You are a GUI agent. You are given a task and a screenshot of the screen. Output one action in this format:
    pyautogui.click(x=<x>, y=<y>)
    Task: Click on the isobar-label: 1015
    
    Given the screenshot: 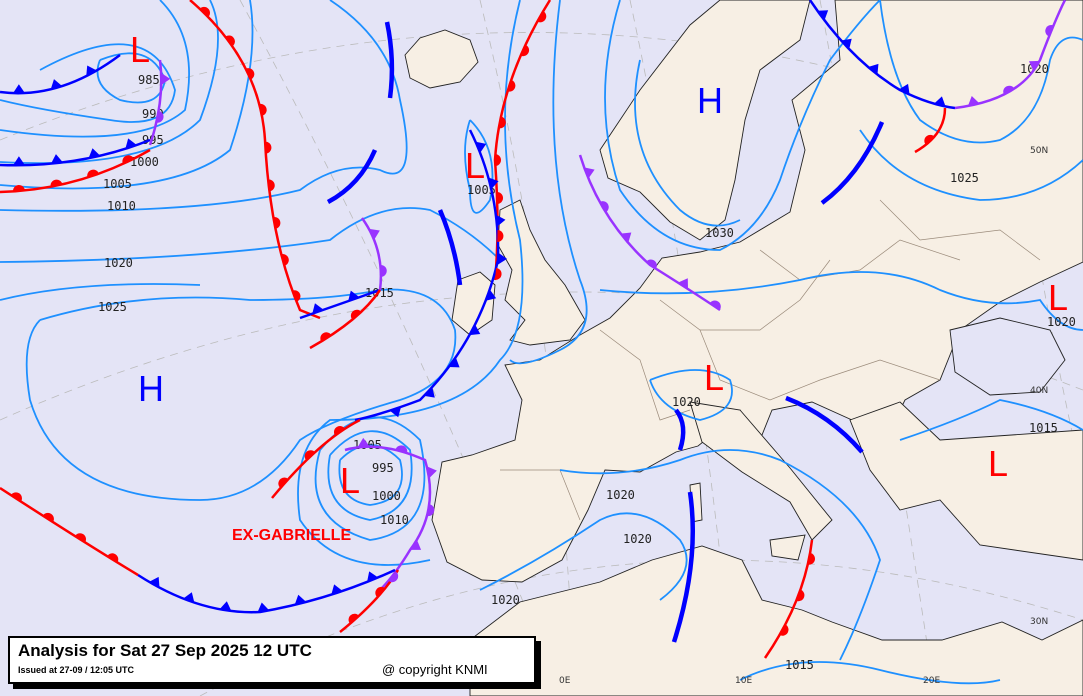 What is the action you would take?
    pyautogui.click(x=1043, y=428)
    